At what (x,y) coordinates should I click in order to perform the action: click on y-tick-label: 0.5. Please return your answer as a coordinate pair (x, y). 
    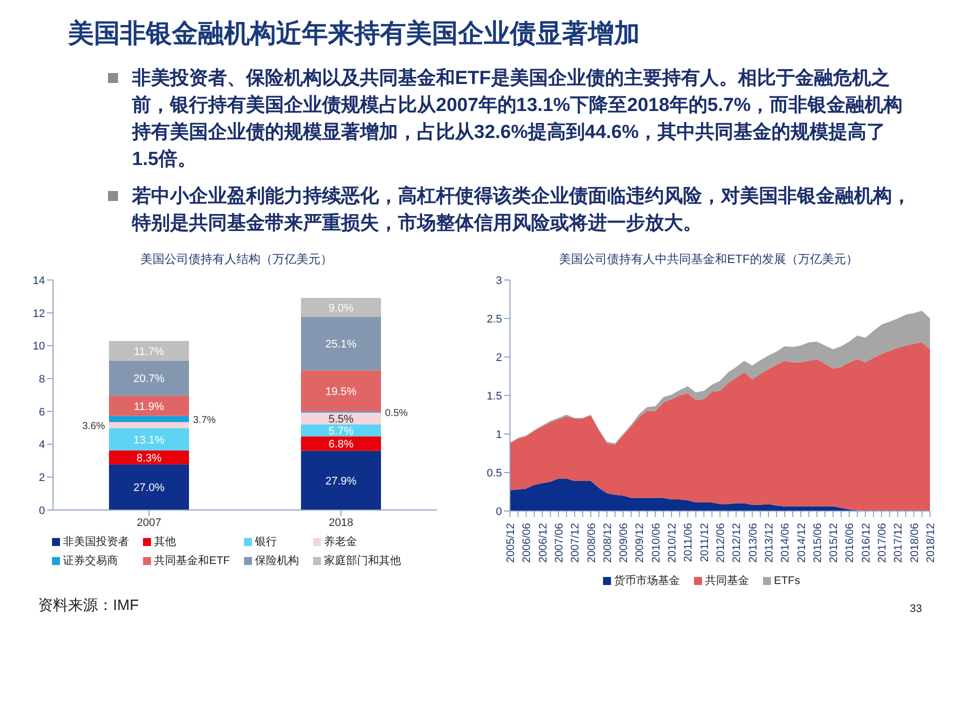
    Looking at the image, I should click on (494, 473).